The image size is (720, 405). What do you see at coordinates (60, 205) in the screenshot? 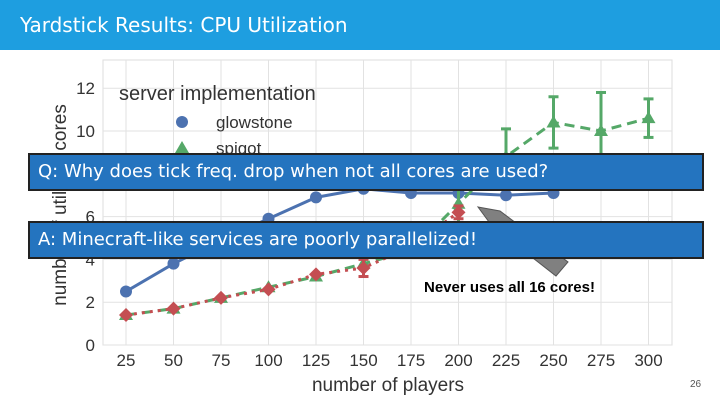
I see `y-axis-label: number of utilized cores` at bounding box center [60, 205].